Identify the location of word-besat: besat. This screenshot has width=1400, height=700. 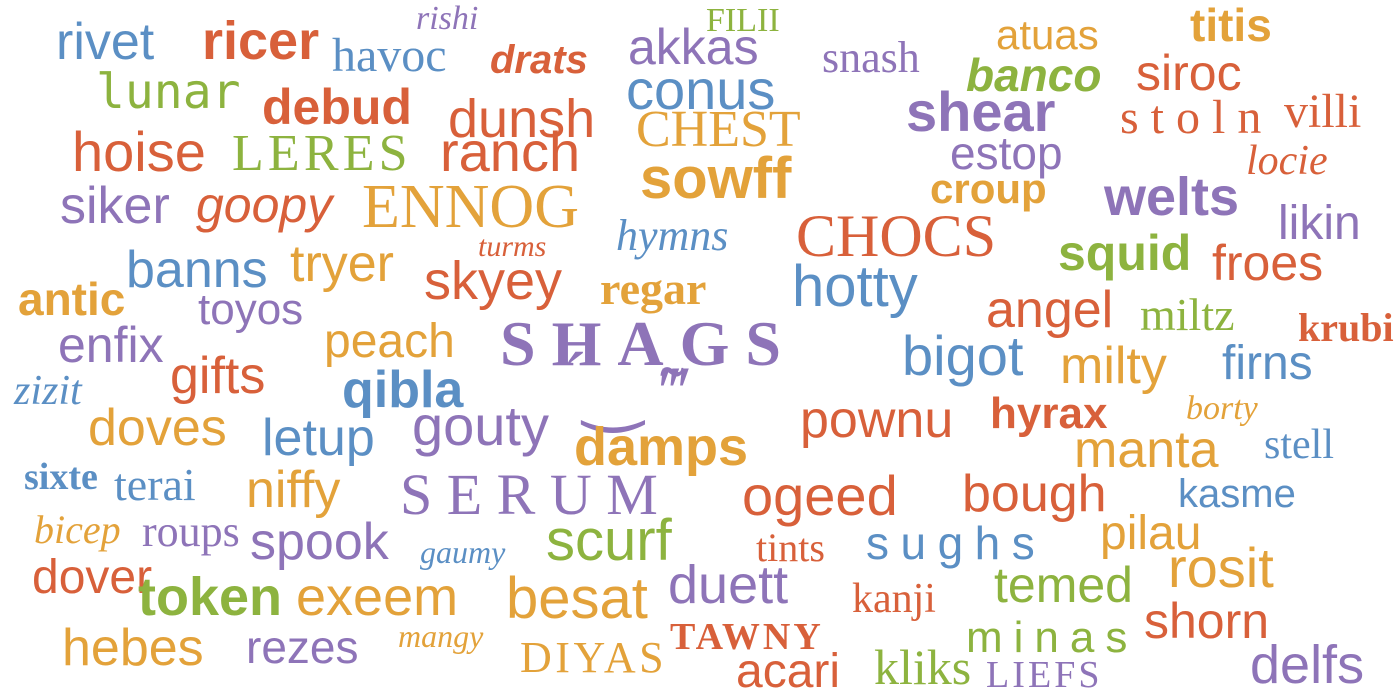
(577, 598).